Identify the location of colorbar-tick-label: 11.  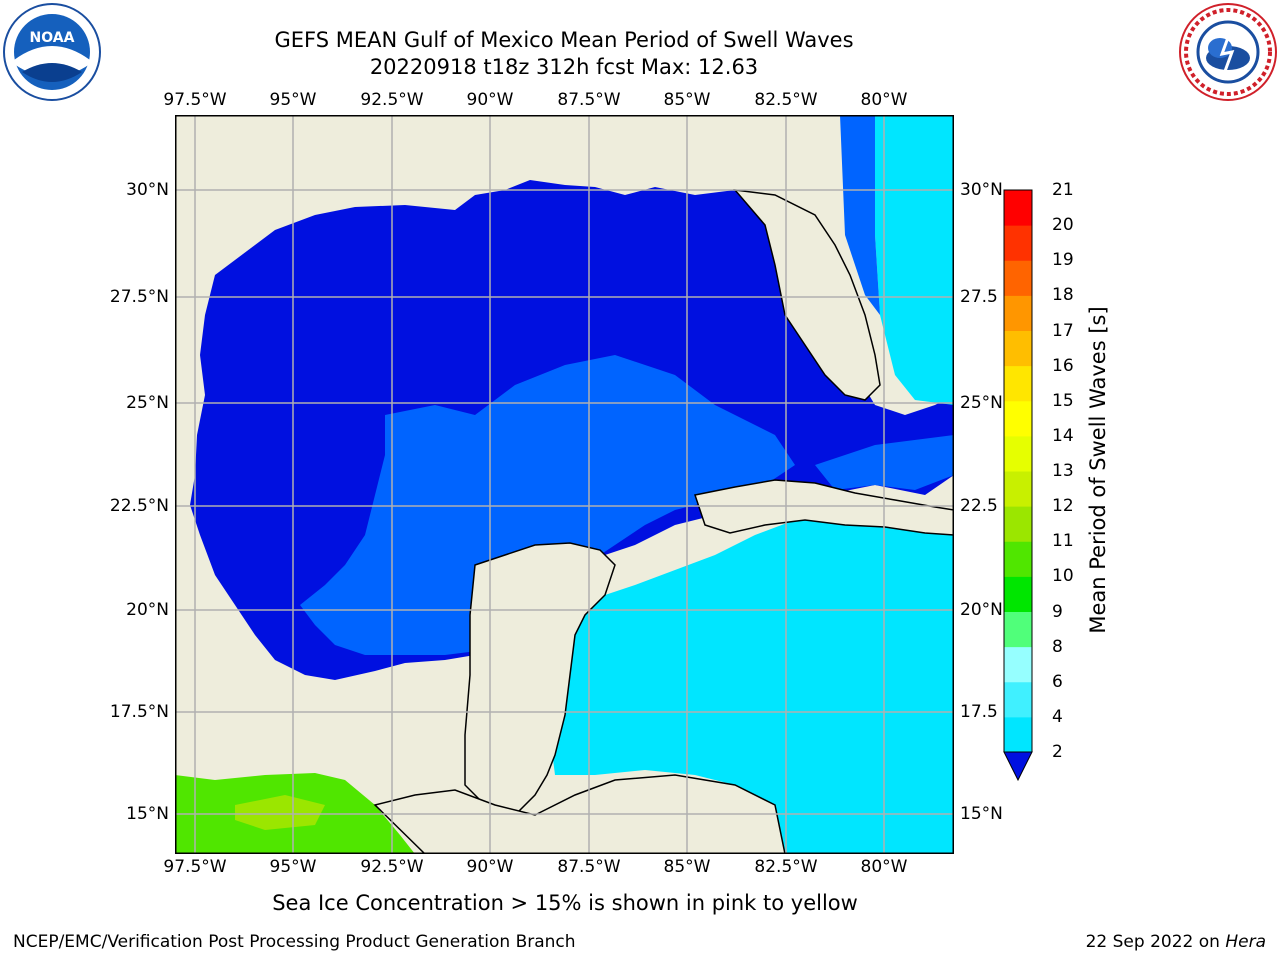
(1063, 541).